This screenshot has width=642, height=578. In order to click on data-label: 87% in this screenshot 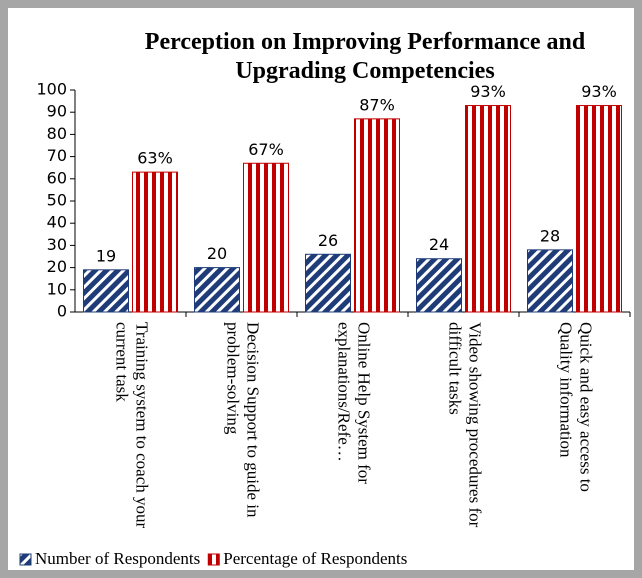, I will do `click(377, 104)`.